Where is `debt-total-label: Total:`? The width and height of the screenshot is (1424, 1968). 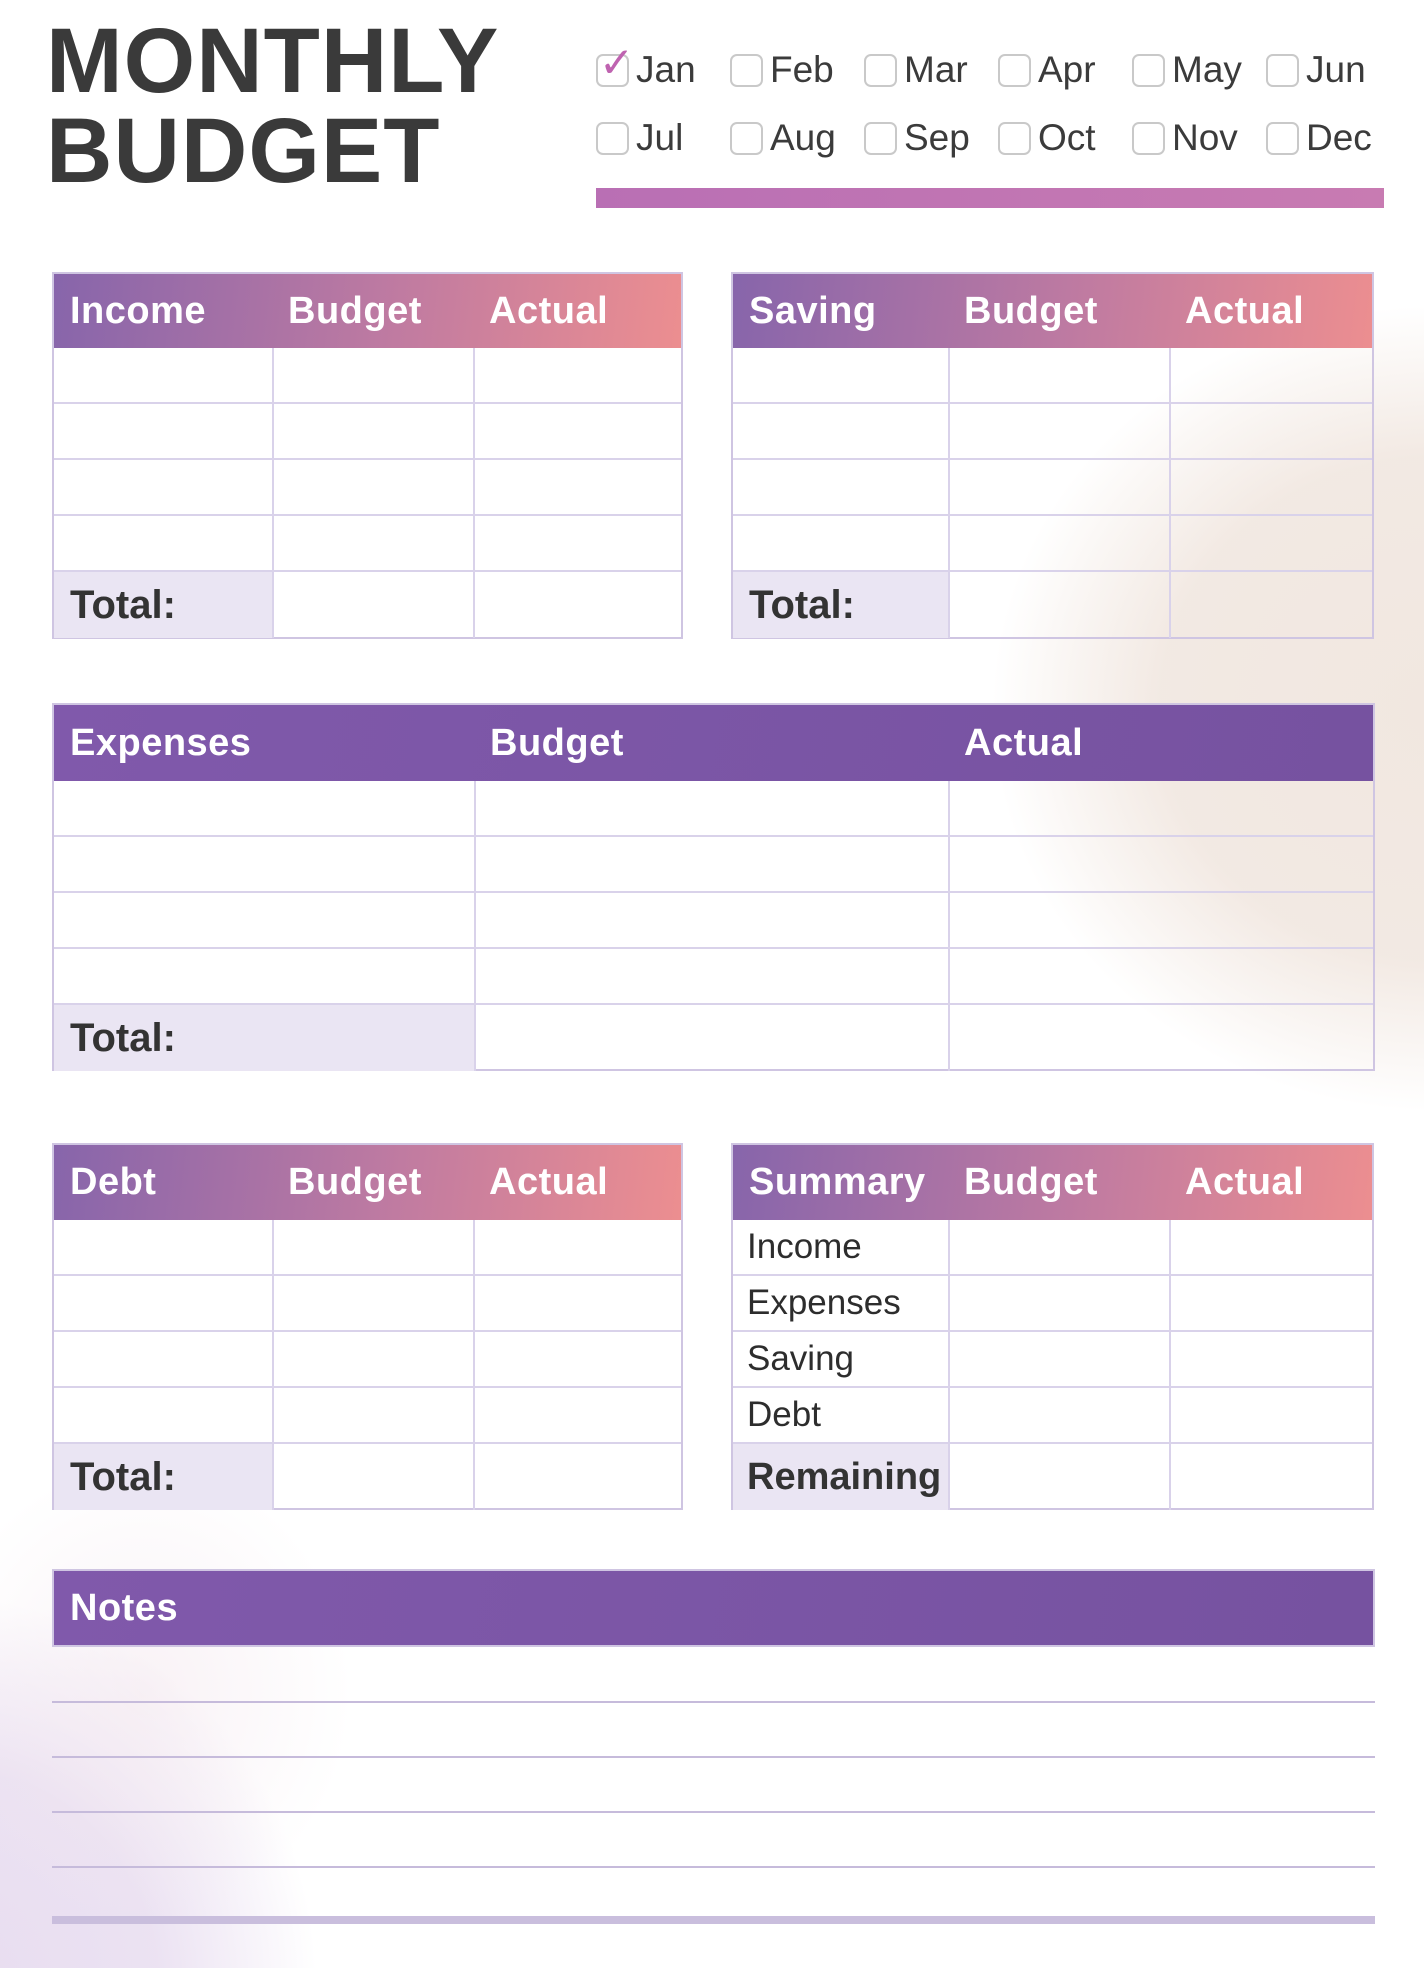 debt-total-label: Total: is located at coordinates (164, 1477).